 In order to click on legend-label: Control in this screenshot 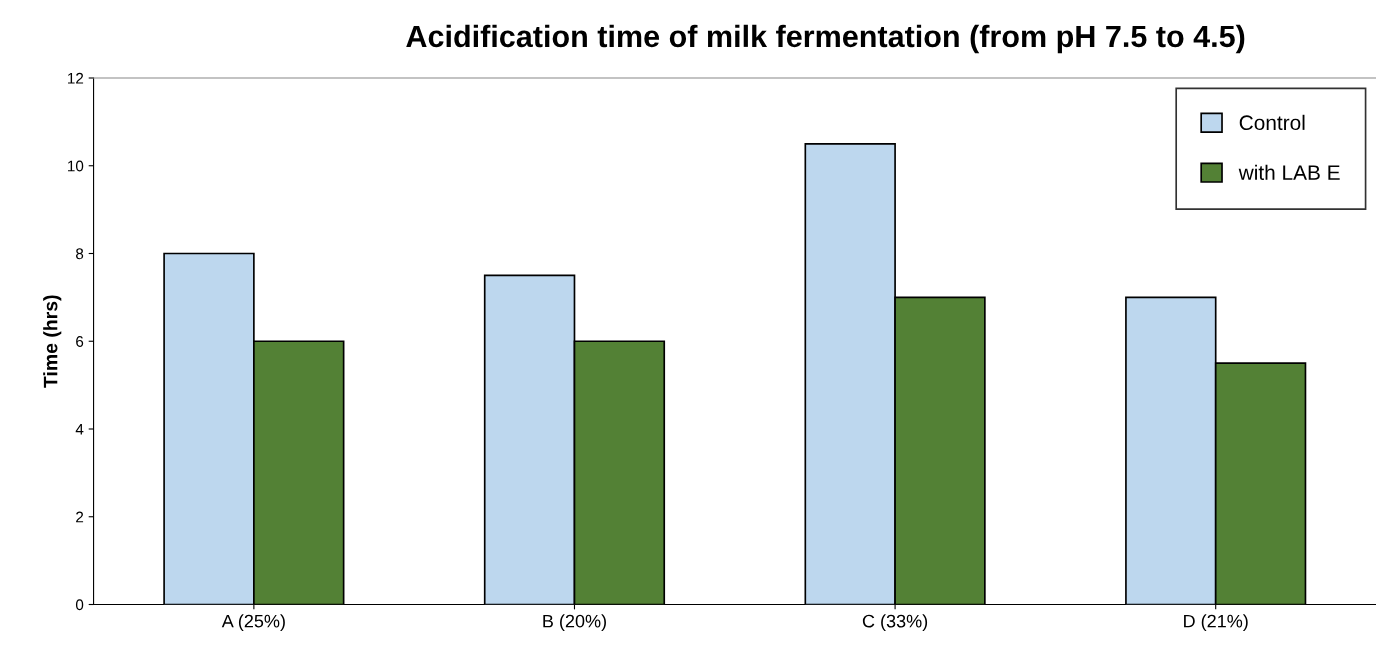, I will do `click(1272, 122)`.